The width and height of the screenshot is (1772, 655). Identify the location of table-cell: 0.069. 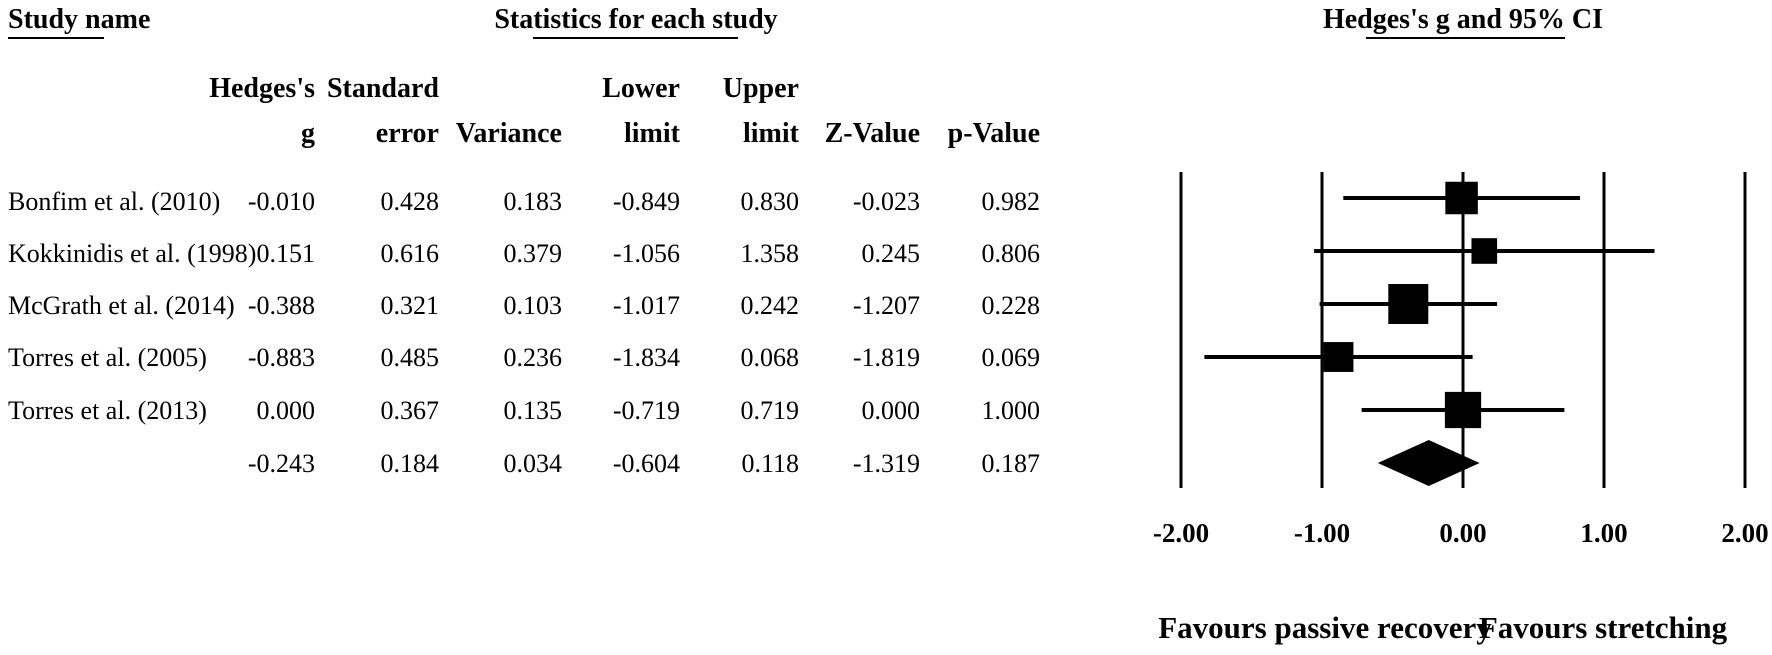
(1011, 357).